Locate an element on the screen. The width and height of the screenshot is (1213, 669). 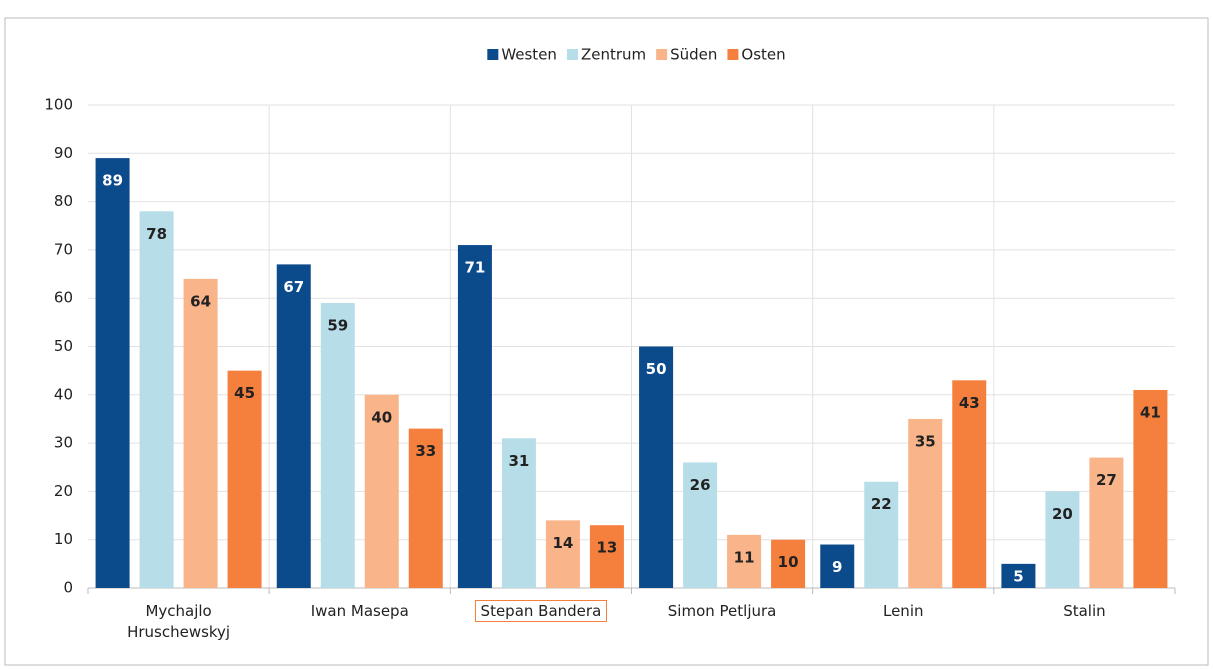
legend-label: Osten is located at coordinates (763, 55).